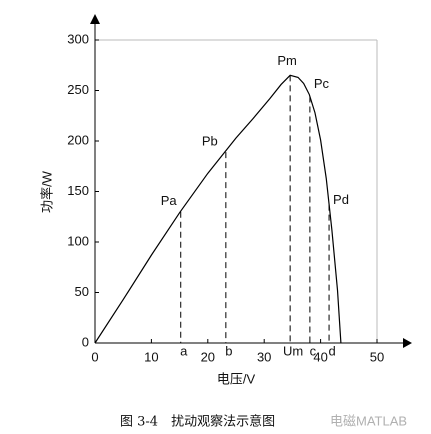  Describe the element at coordinates (197, 422) in the screenshot. I see `caption: 图 3-4 扰动观察法示意图` at that location.